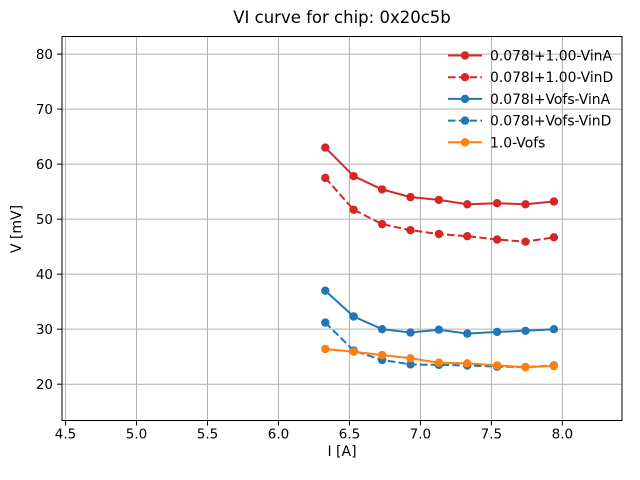  What do you see at coordinates (278, 435) in the screenshot?
I see `x-tick-label: 6.0` at bounding box center [278, 435].